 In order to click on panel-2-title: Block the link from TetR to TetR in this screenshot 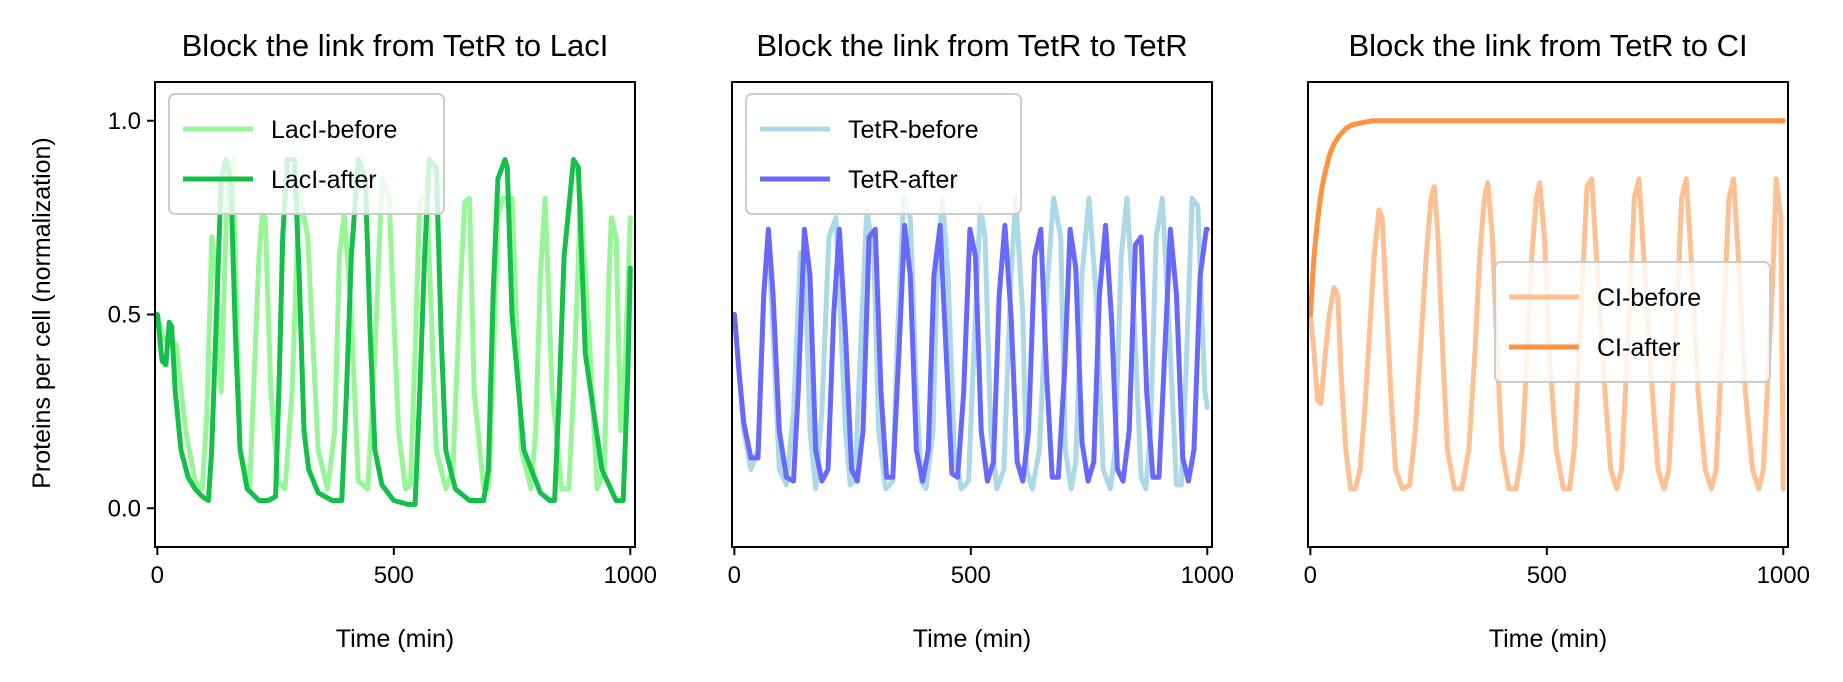, I will do `click(971, 45)`.